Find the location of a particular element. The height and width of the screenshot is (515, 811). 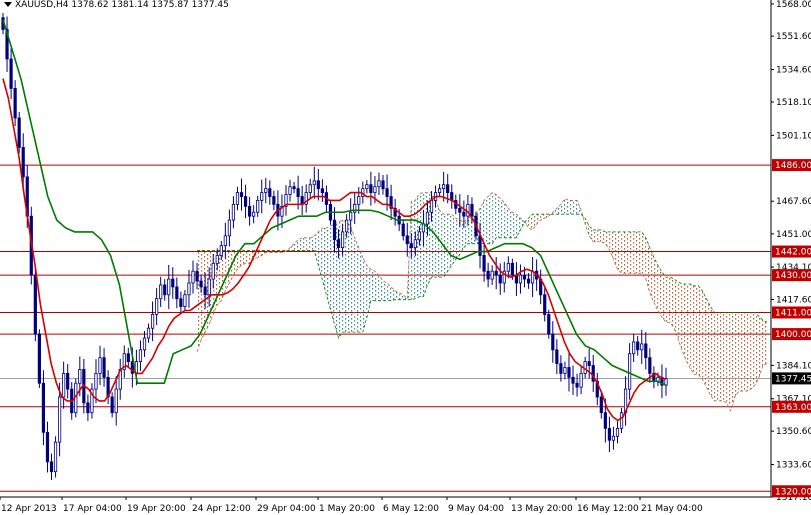

y-tick-label: 1551.60 is located at coordinates (793, 37).